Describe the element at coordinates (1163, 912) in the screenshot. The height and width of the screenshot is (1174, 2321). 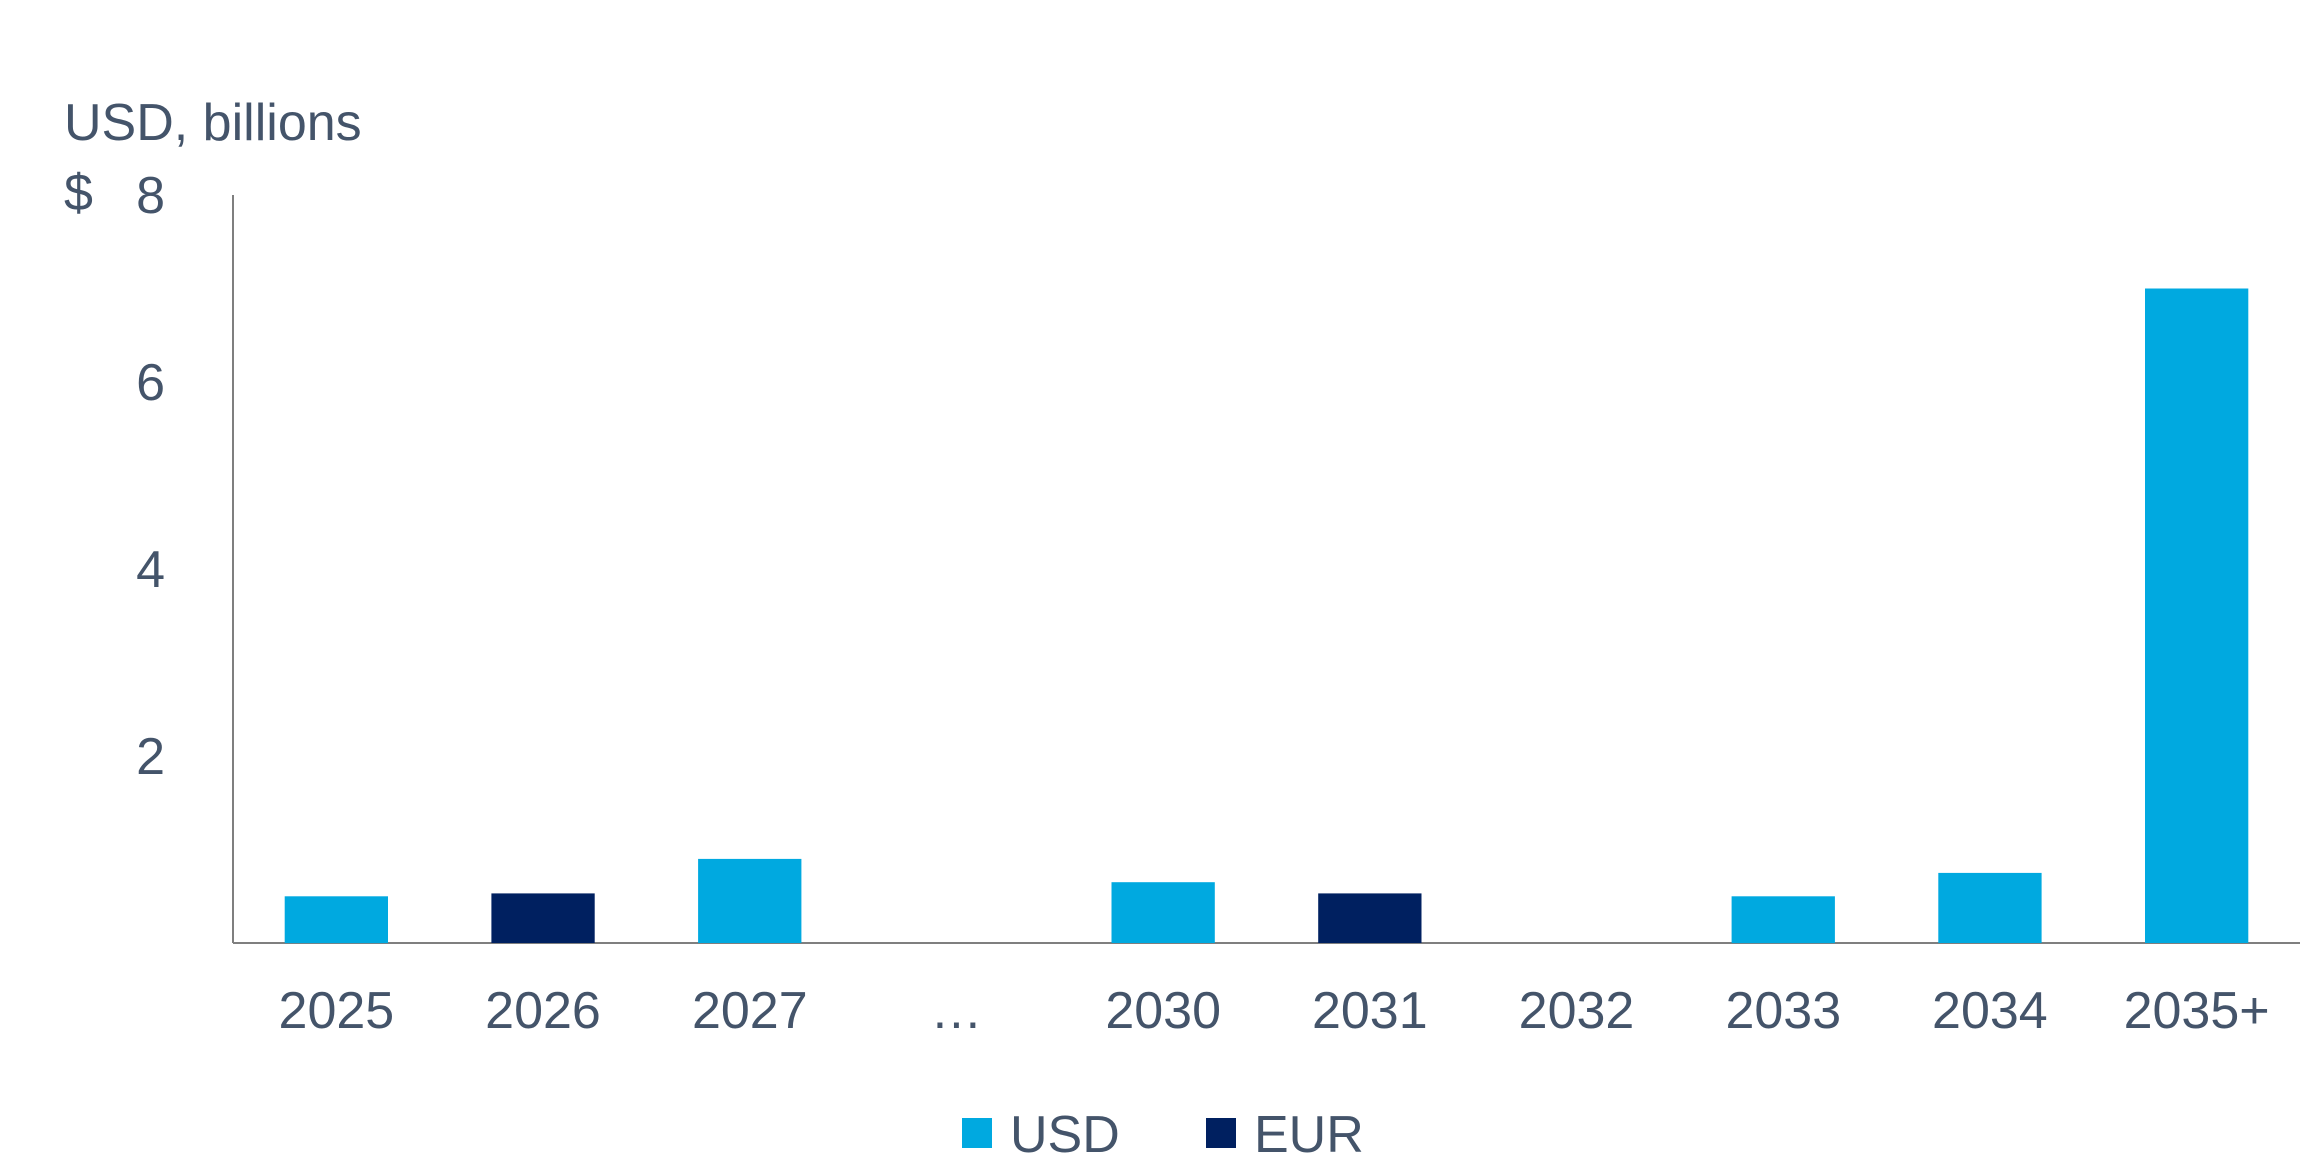
I see `bar-usd-2030` at that location.